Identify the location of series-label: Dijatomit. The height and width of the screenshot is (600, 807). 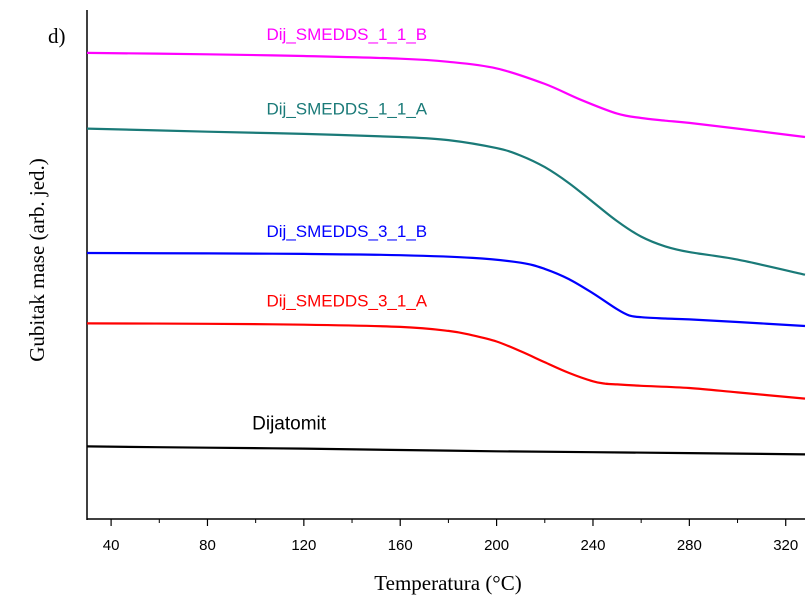
(289, 423).